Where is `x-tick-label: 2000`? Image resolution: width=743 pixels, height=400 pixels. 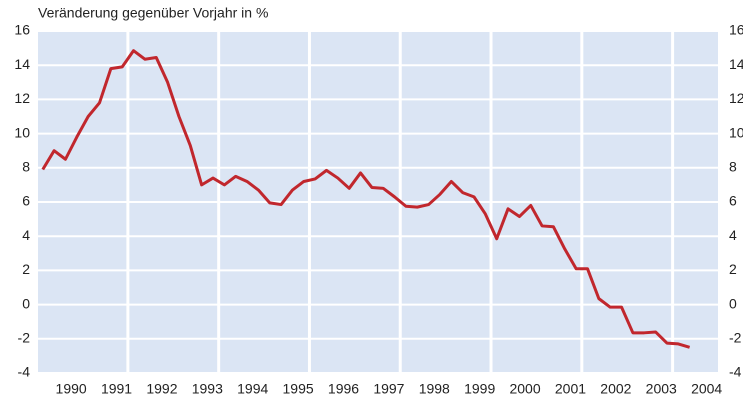
x-tick-label: 2000 is located at coordinates (524, 389).